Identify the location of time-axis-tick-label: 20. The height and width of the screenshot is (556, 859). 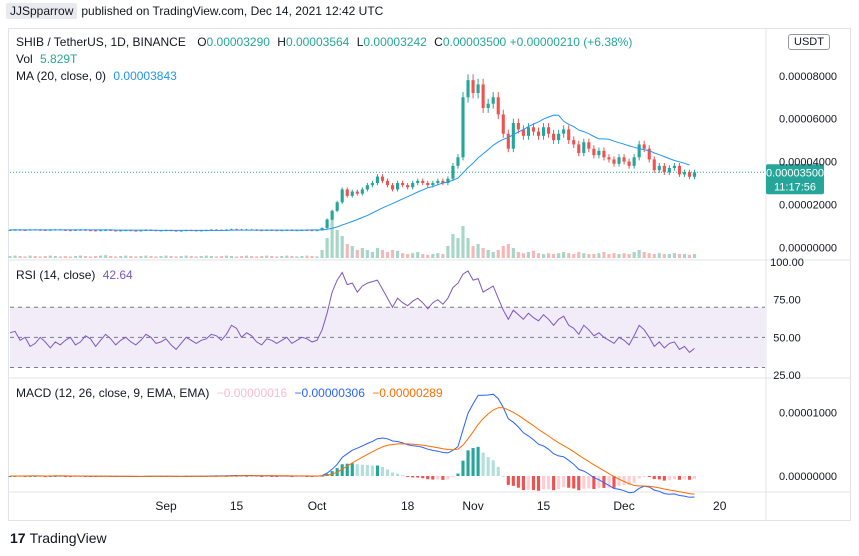
(720, 506).